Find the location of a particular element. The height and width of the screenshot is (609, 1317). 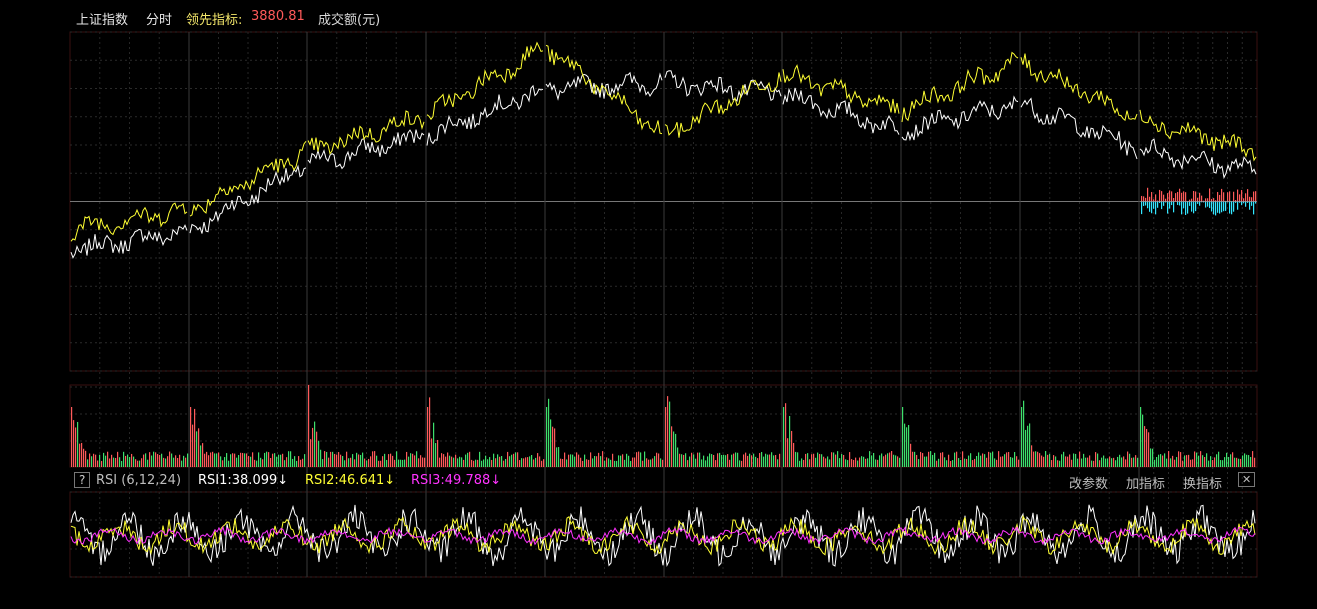

switch-indicator-button: 换指标 is located at coordinates (1203, 484).